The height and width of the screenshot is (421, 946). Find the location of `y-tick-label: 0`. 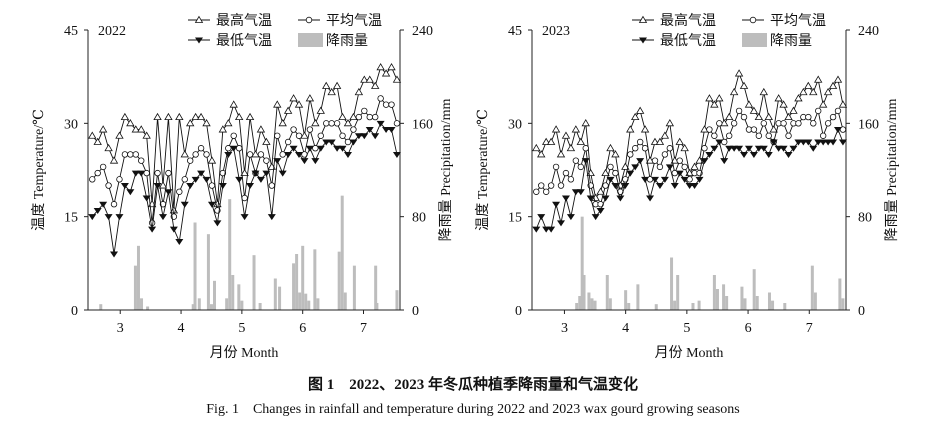

y-tick-label: 0 is located at coordinates (518, 311).